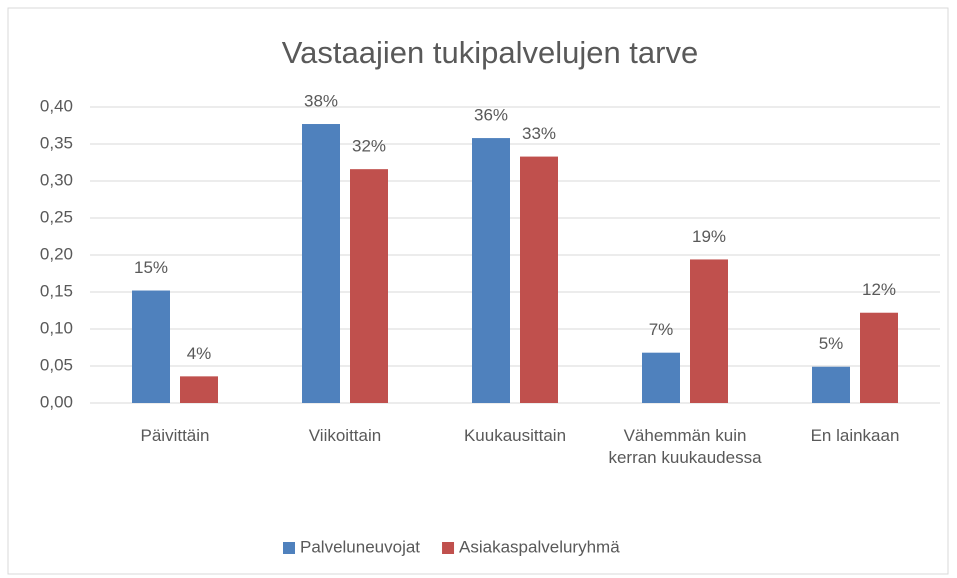 This screenshot has width=957, height=578. Describe the element at coordinates (709, 236) in the screenshot. I see `data-label: 19%` at that location.